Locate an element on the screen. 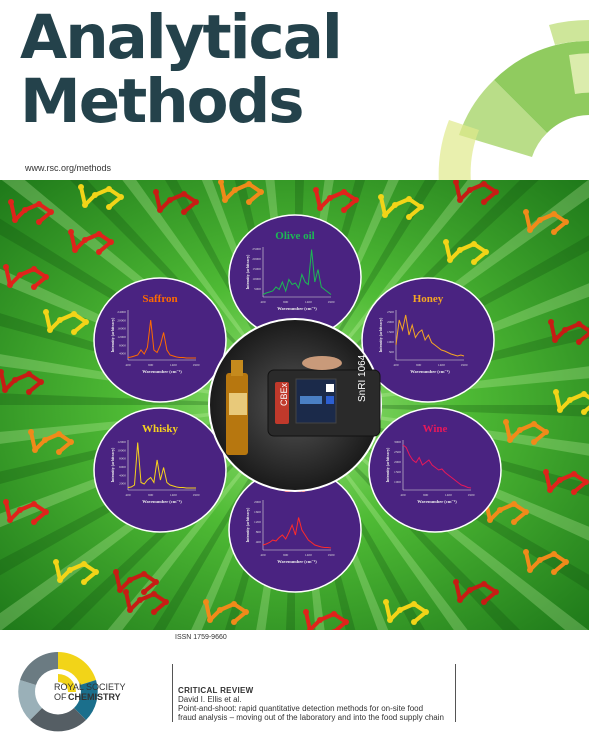 Image resolution: width=589 pixels, height=751 pixels. spectrum-title: Wine is located at coordinates (435, 429).